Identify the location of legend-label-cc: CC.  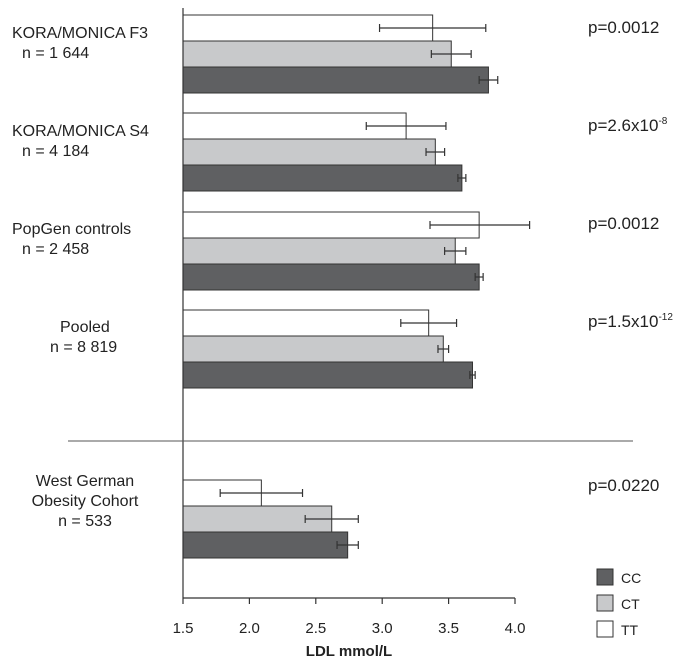
(631, 578).